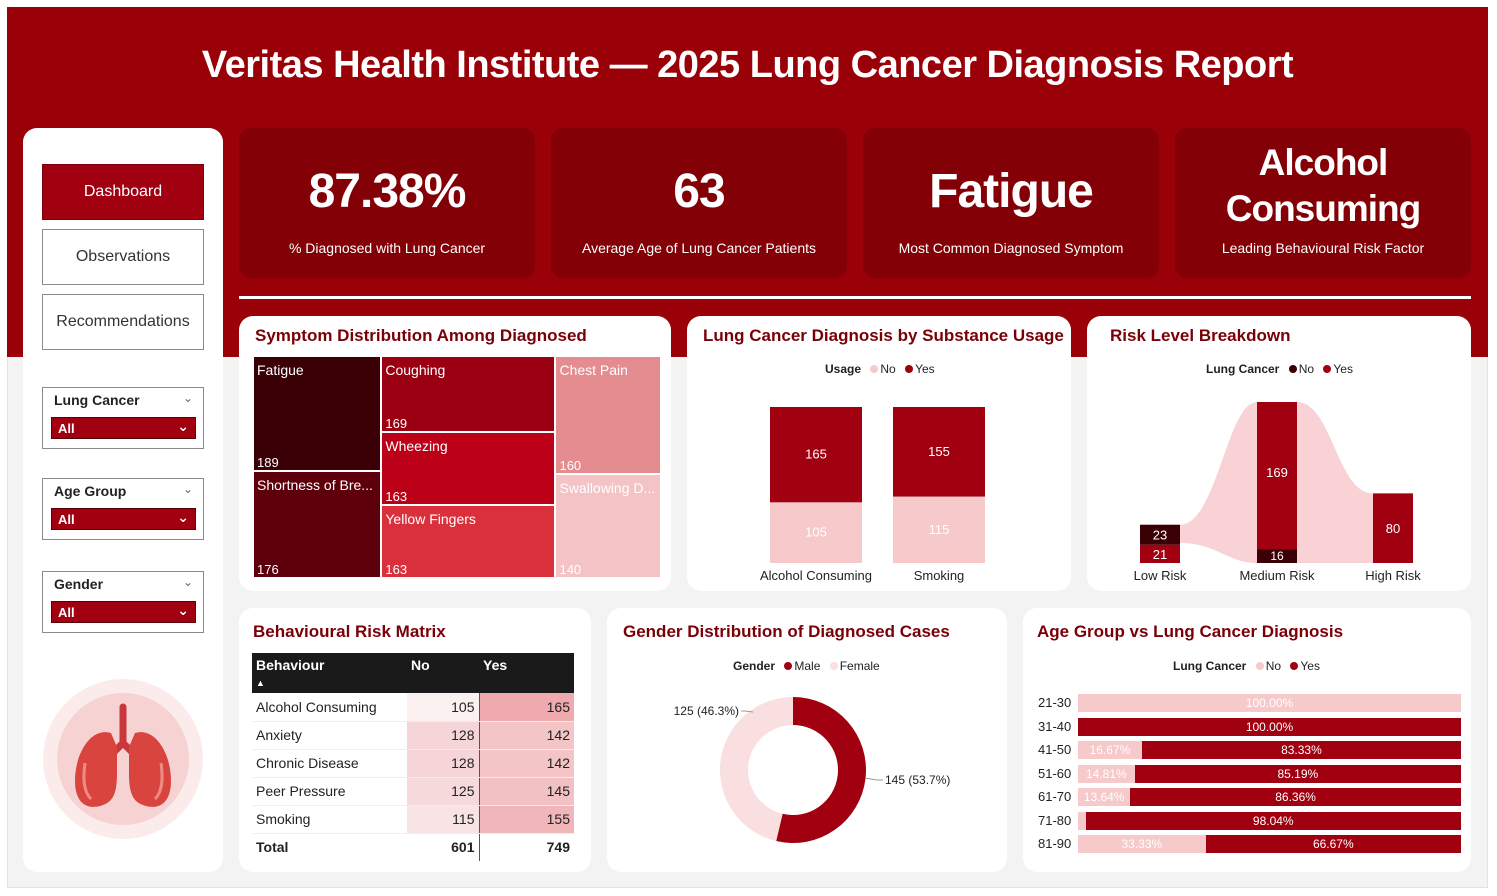 The image size is (1497, 896). Describe the element at coordinates (260, 683) in the screenshot. I see `sort-asc-icon: ▲` at that location.